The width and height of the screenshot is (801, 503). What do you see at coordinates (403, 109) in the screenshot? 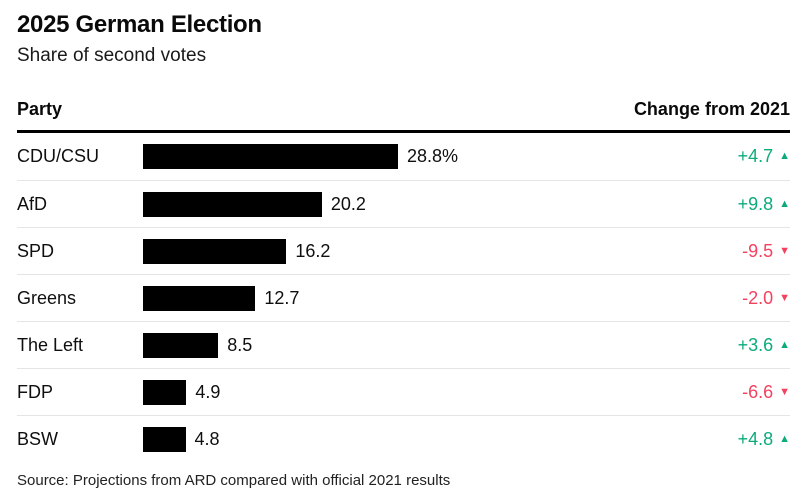
I see `table-header: Party Change from 2021` at bounding box center [403, 109].